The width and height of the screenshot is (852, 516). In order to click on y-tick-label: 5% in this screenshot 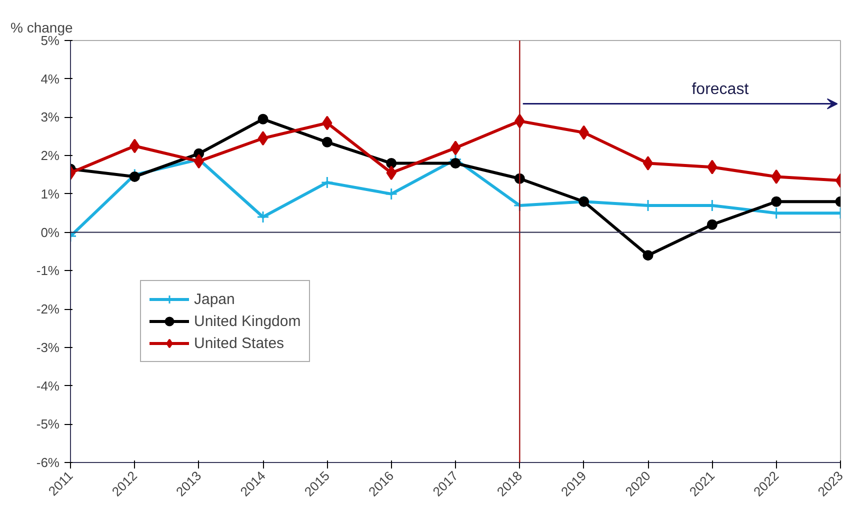, I will do `click(50, 40)`.